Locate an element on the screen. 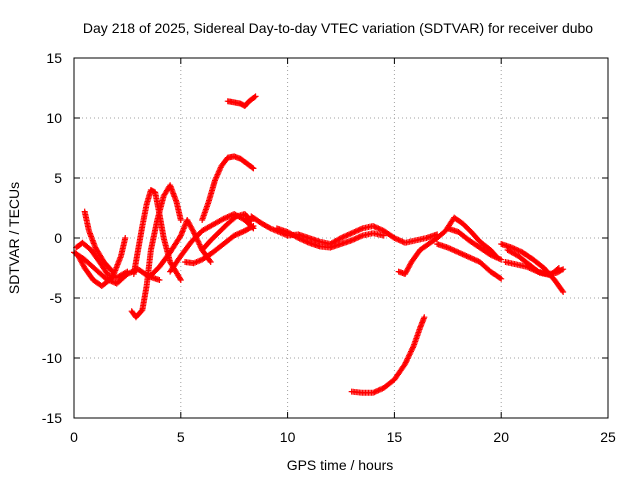 This screenshot has width=640, height=480. x-tick-label: 15 is located at coordinates (395, 437).